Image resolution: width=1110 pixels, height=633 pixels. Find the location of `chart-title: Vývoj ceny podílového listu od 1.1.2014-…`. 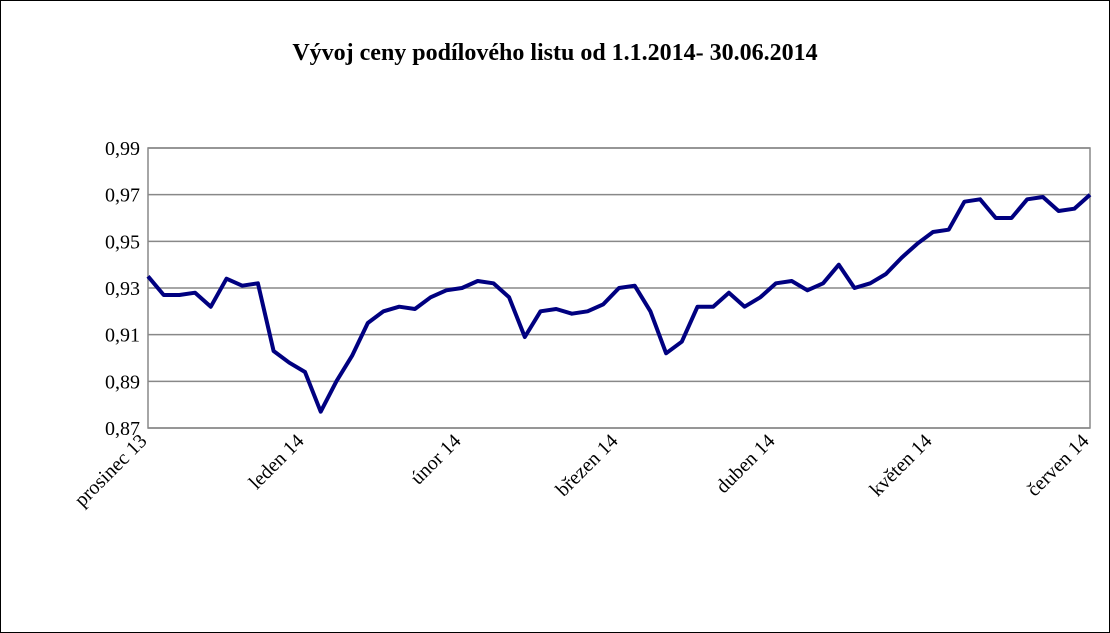

chart-title: Vývoj ceny podílového listu od 1.1.2014-… is located at coordinates (554, 53).